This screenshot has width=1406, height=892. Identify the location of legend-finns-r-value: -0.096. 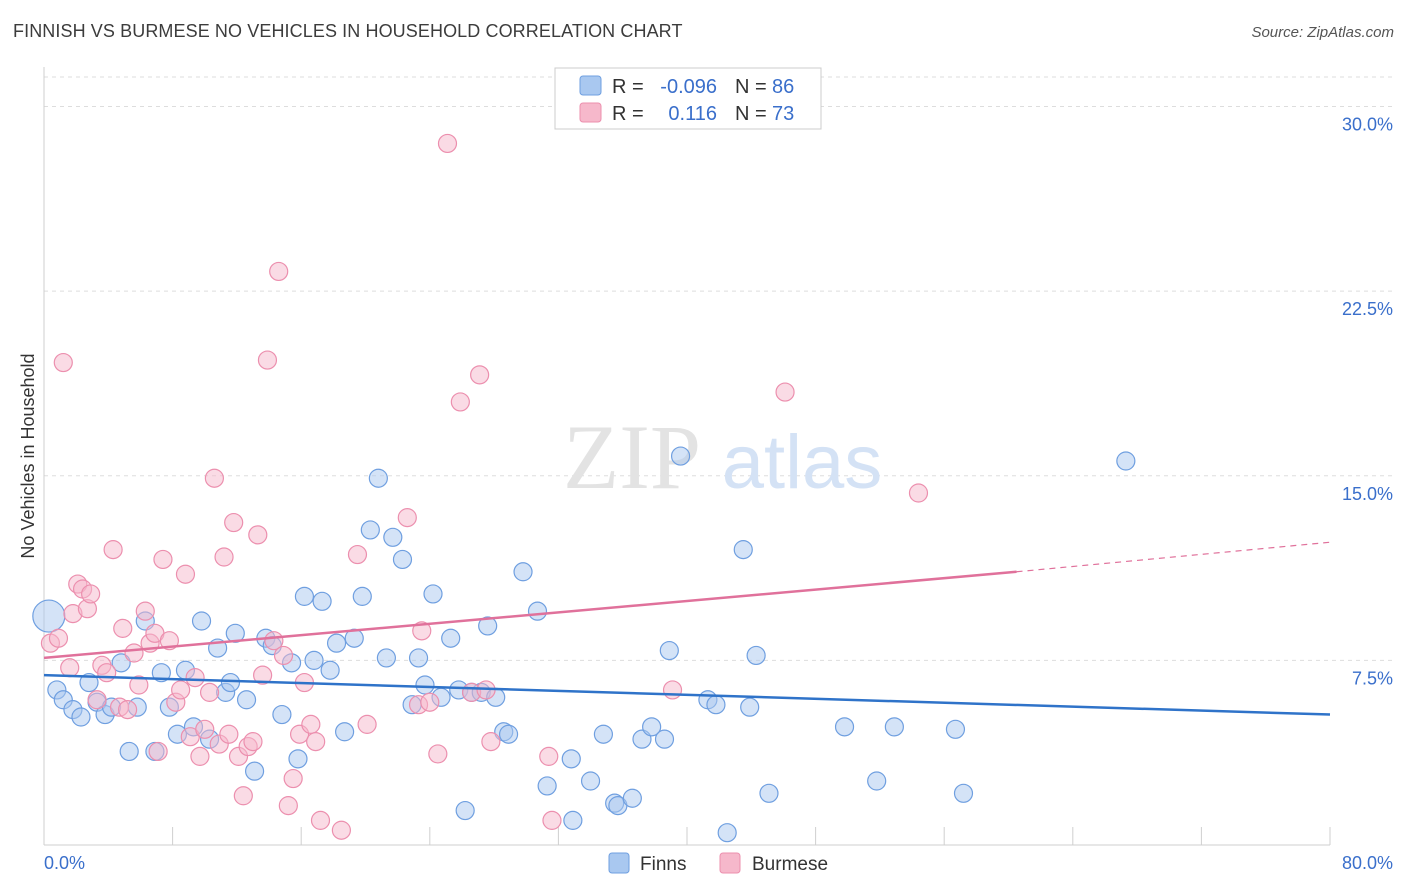
(688, 87).